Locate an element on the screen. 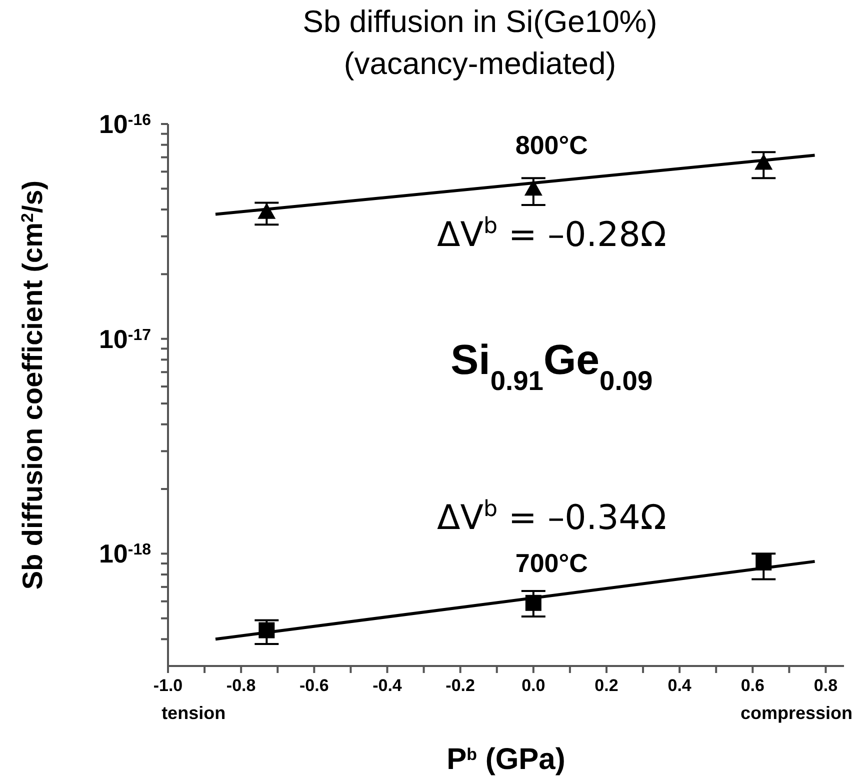 The image size is (867, 781). x-tick-label: -0.4 is located at coordinates (387, 685).